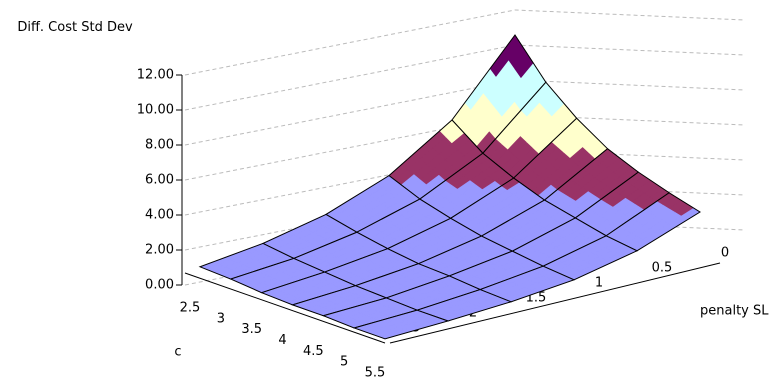  I want to click on mesh-cell, so click(401, 324).